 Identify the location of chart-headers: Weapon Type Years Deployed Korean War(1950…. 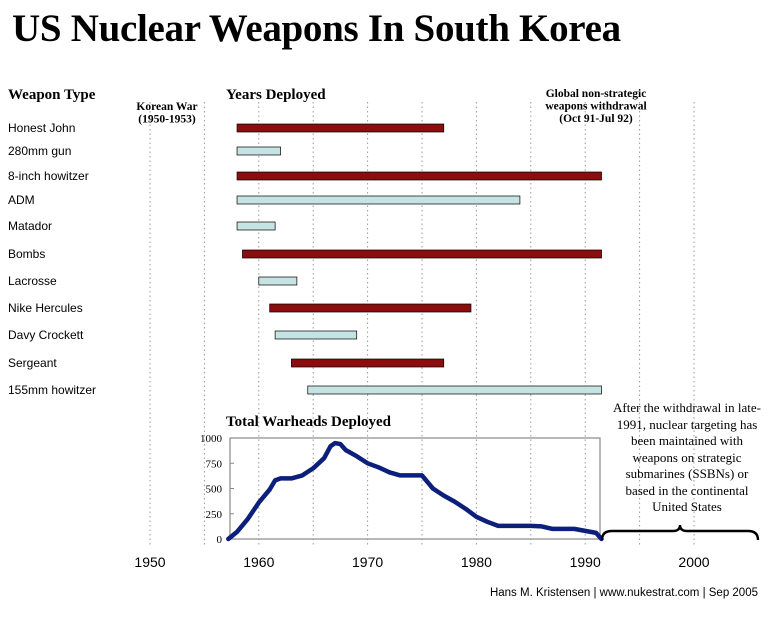
(327, 106).